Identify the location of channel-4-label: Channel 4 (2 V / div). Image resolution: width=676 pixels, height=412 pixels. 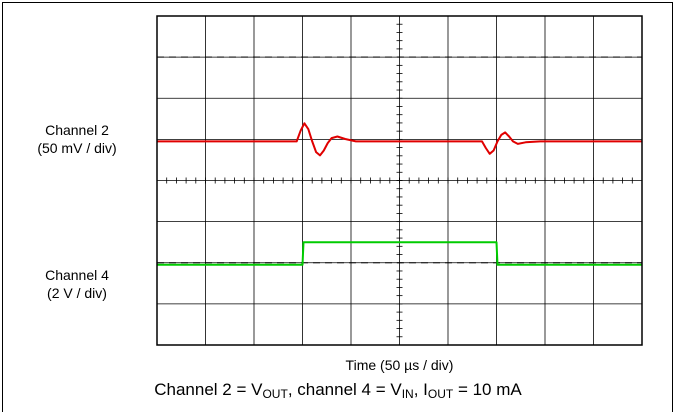
(77, 284).